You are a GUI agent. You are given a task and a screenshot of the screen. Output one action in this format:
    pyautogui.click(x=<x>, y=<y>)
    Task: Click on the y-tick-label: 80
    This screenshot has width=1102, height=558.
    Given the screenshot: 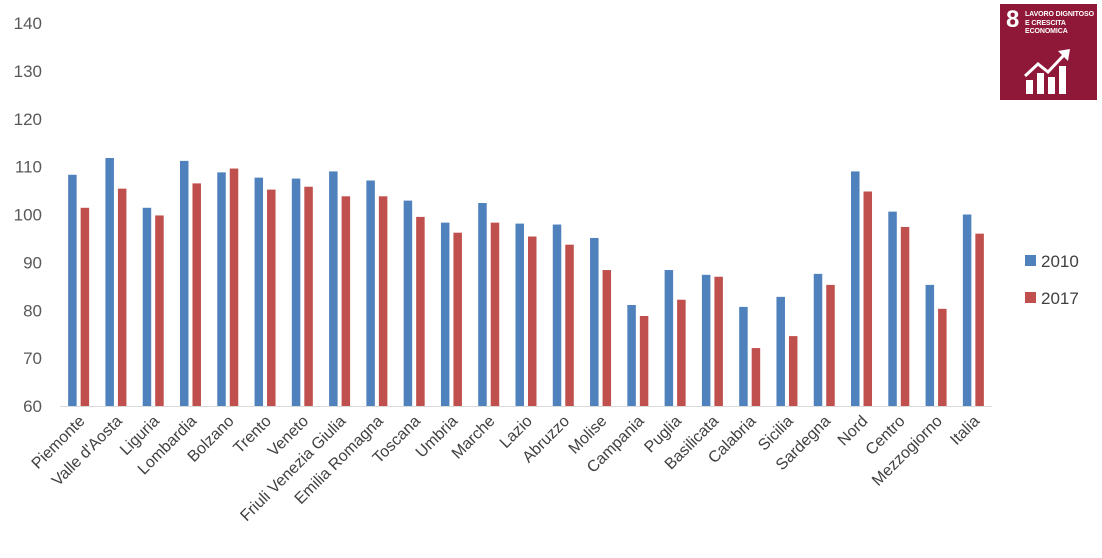 What is the action you would take?
    pyautogui.click(x=32, y=310)
    